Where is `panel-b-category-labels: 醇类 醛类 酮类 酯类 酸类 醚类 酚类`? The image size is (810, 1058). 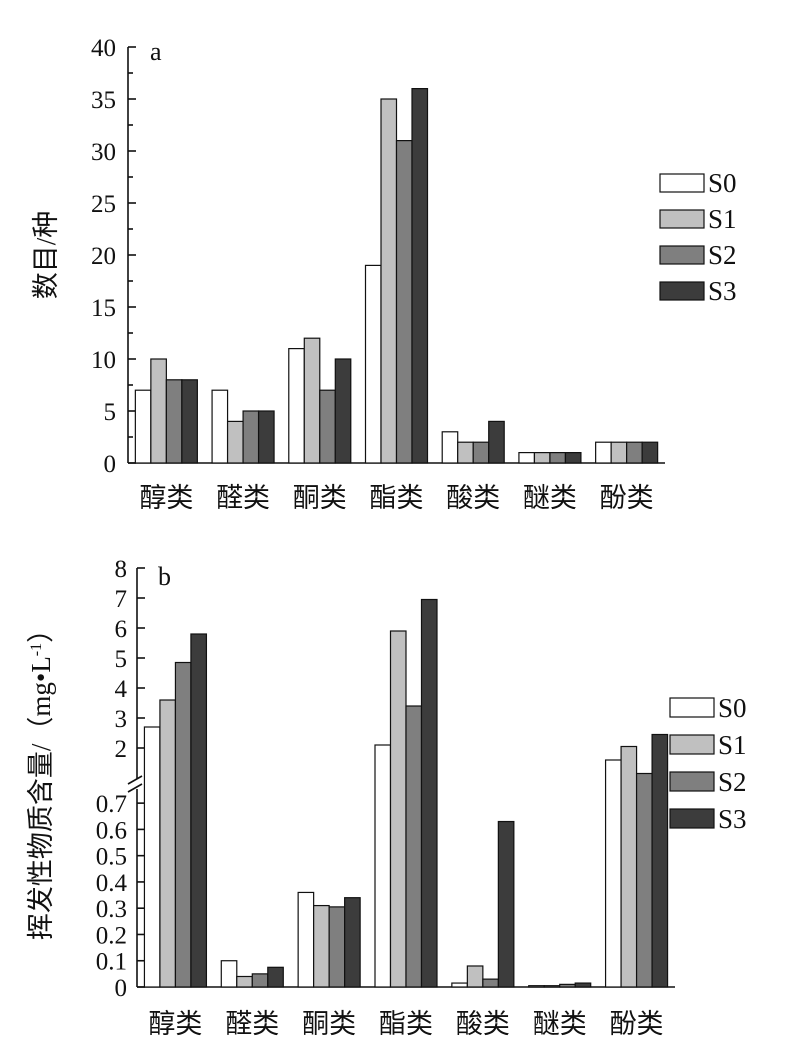 panel-b-category-labels: 醇类 醛类 酮类 酯类 酸类 醚类 酚类 is located at coordinates (405, 1024).